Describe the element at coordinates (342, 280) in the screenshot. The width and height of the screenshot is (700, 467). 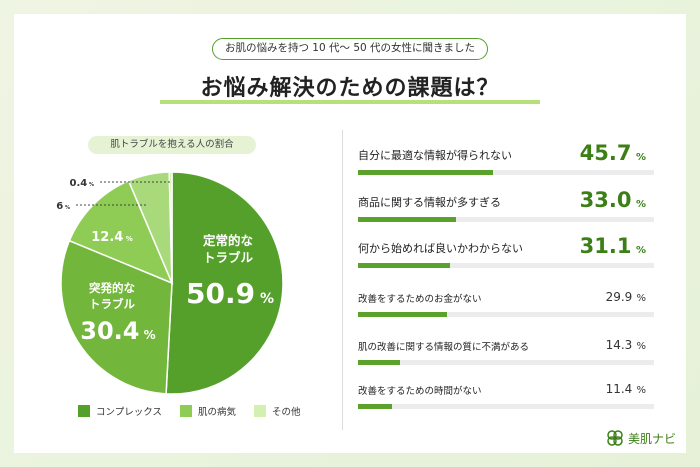
I see `column-divider` at that location.